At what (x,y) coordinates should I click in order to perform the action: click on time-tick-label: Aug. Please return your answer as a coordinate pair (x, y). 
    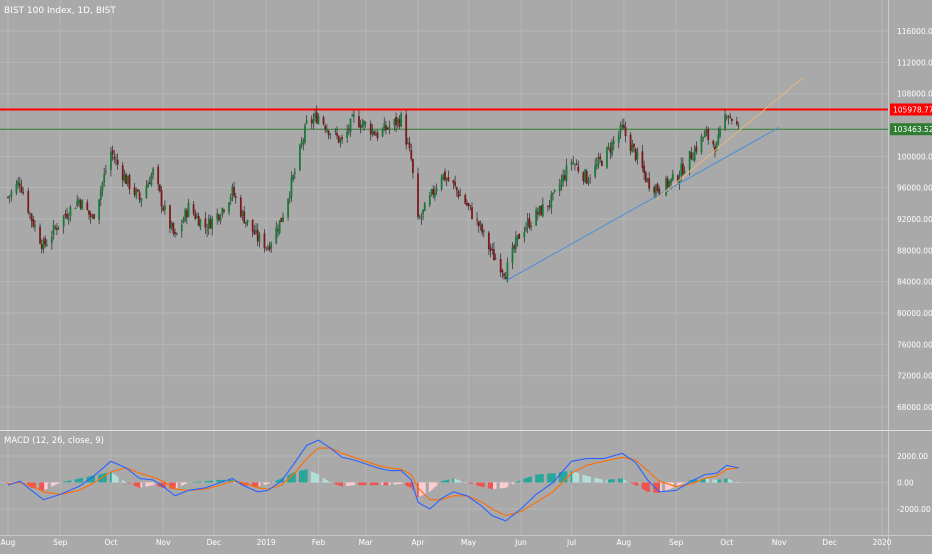
    Looking at the image, I should click on (624, 542).